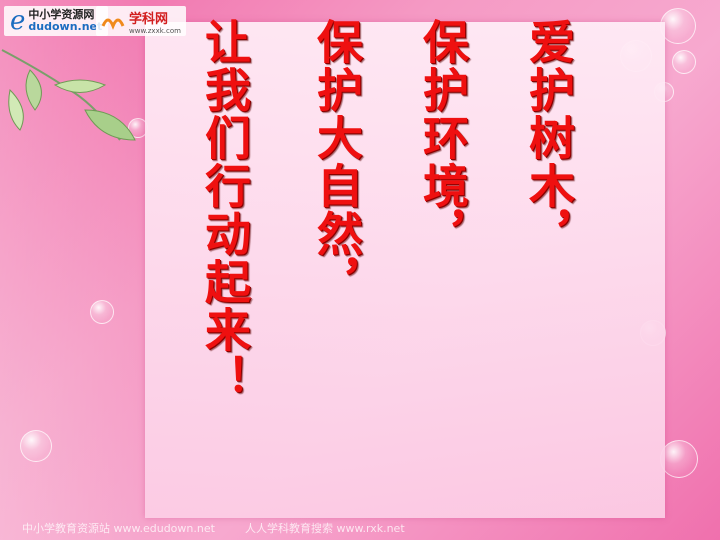  Describe the element at coordinates (113, 24) in the screenshot. I see `zxxk-logo-icon` at that location.